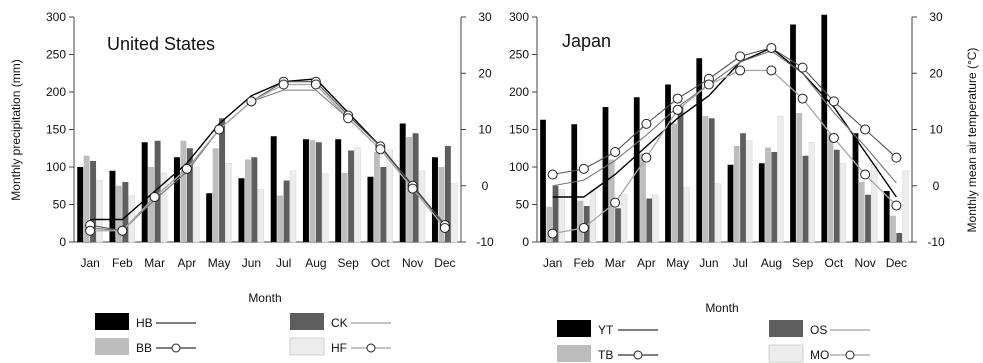  Describe the element at coordinates (60, 205) in the screenshot. I see `y-tick-label: 50` at that location.